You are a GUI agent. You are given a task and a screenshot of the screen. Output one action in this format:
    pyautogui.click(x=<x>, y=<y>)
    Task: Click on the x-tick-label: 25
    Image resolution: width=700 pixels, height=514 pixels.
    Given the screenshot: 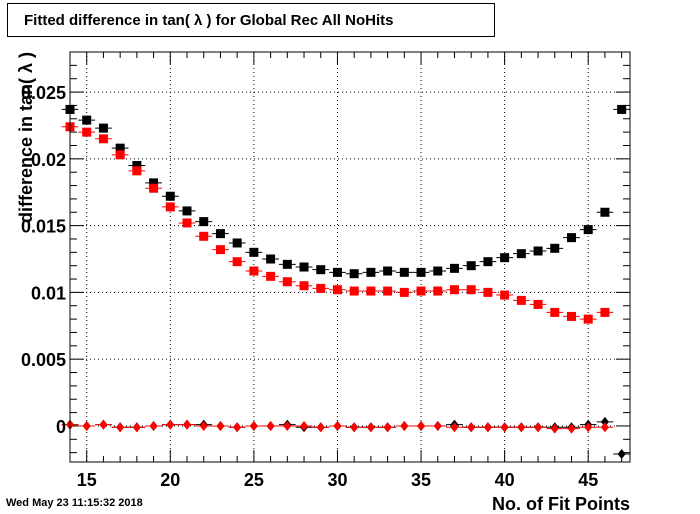 What is the action you would take?
    pyautogui.click(x=254, y=480)
    